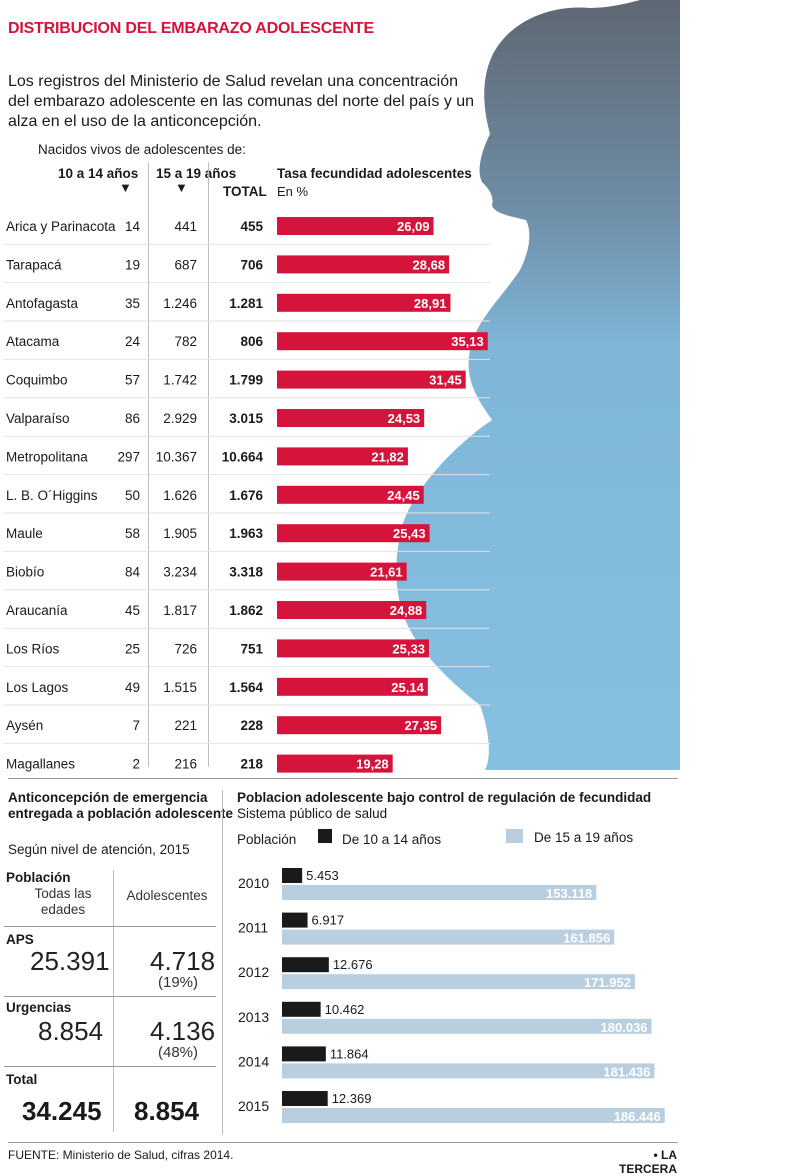  What do you see at coordinates (222, 962) in the screenshot?
I see `panel-divider` at bounding box center [222, 962].